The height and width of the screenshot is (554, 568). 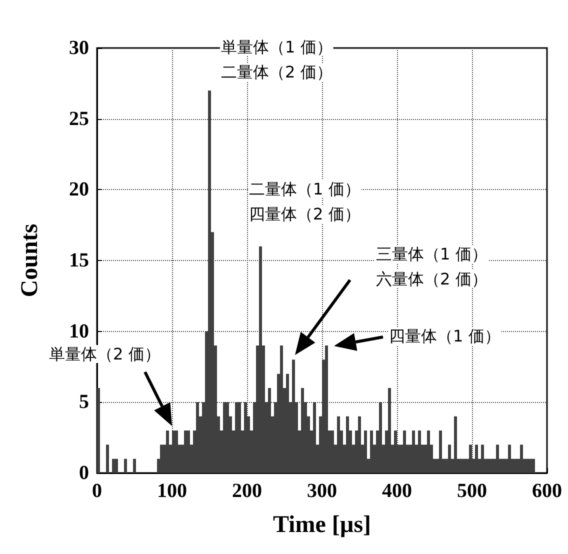 What do you see at coordinates (104, 354) in the screenshot?
I see `annotation: 単量体（2 価）` at bounding box center [104, 354].